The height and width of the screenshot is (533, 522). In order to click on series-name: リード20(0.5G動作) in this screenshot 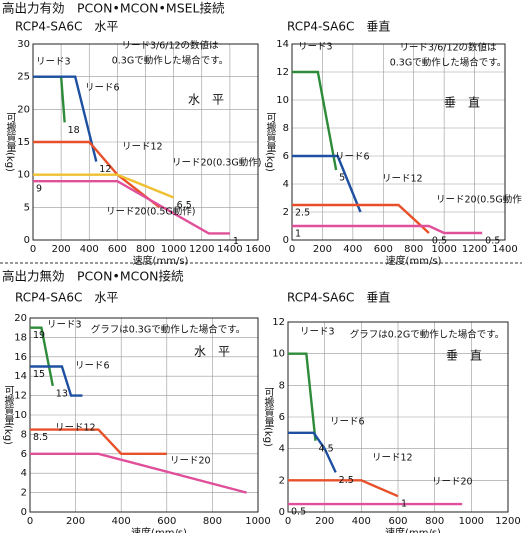, I will do `click(479, 200)`.